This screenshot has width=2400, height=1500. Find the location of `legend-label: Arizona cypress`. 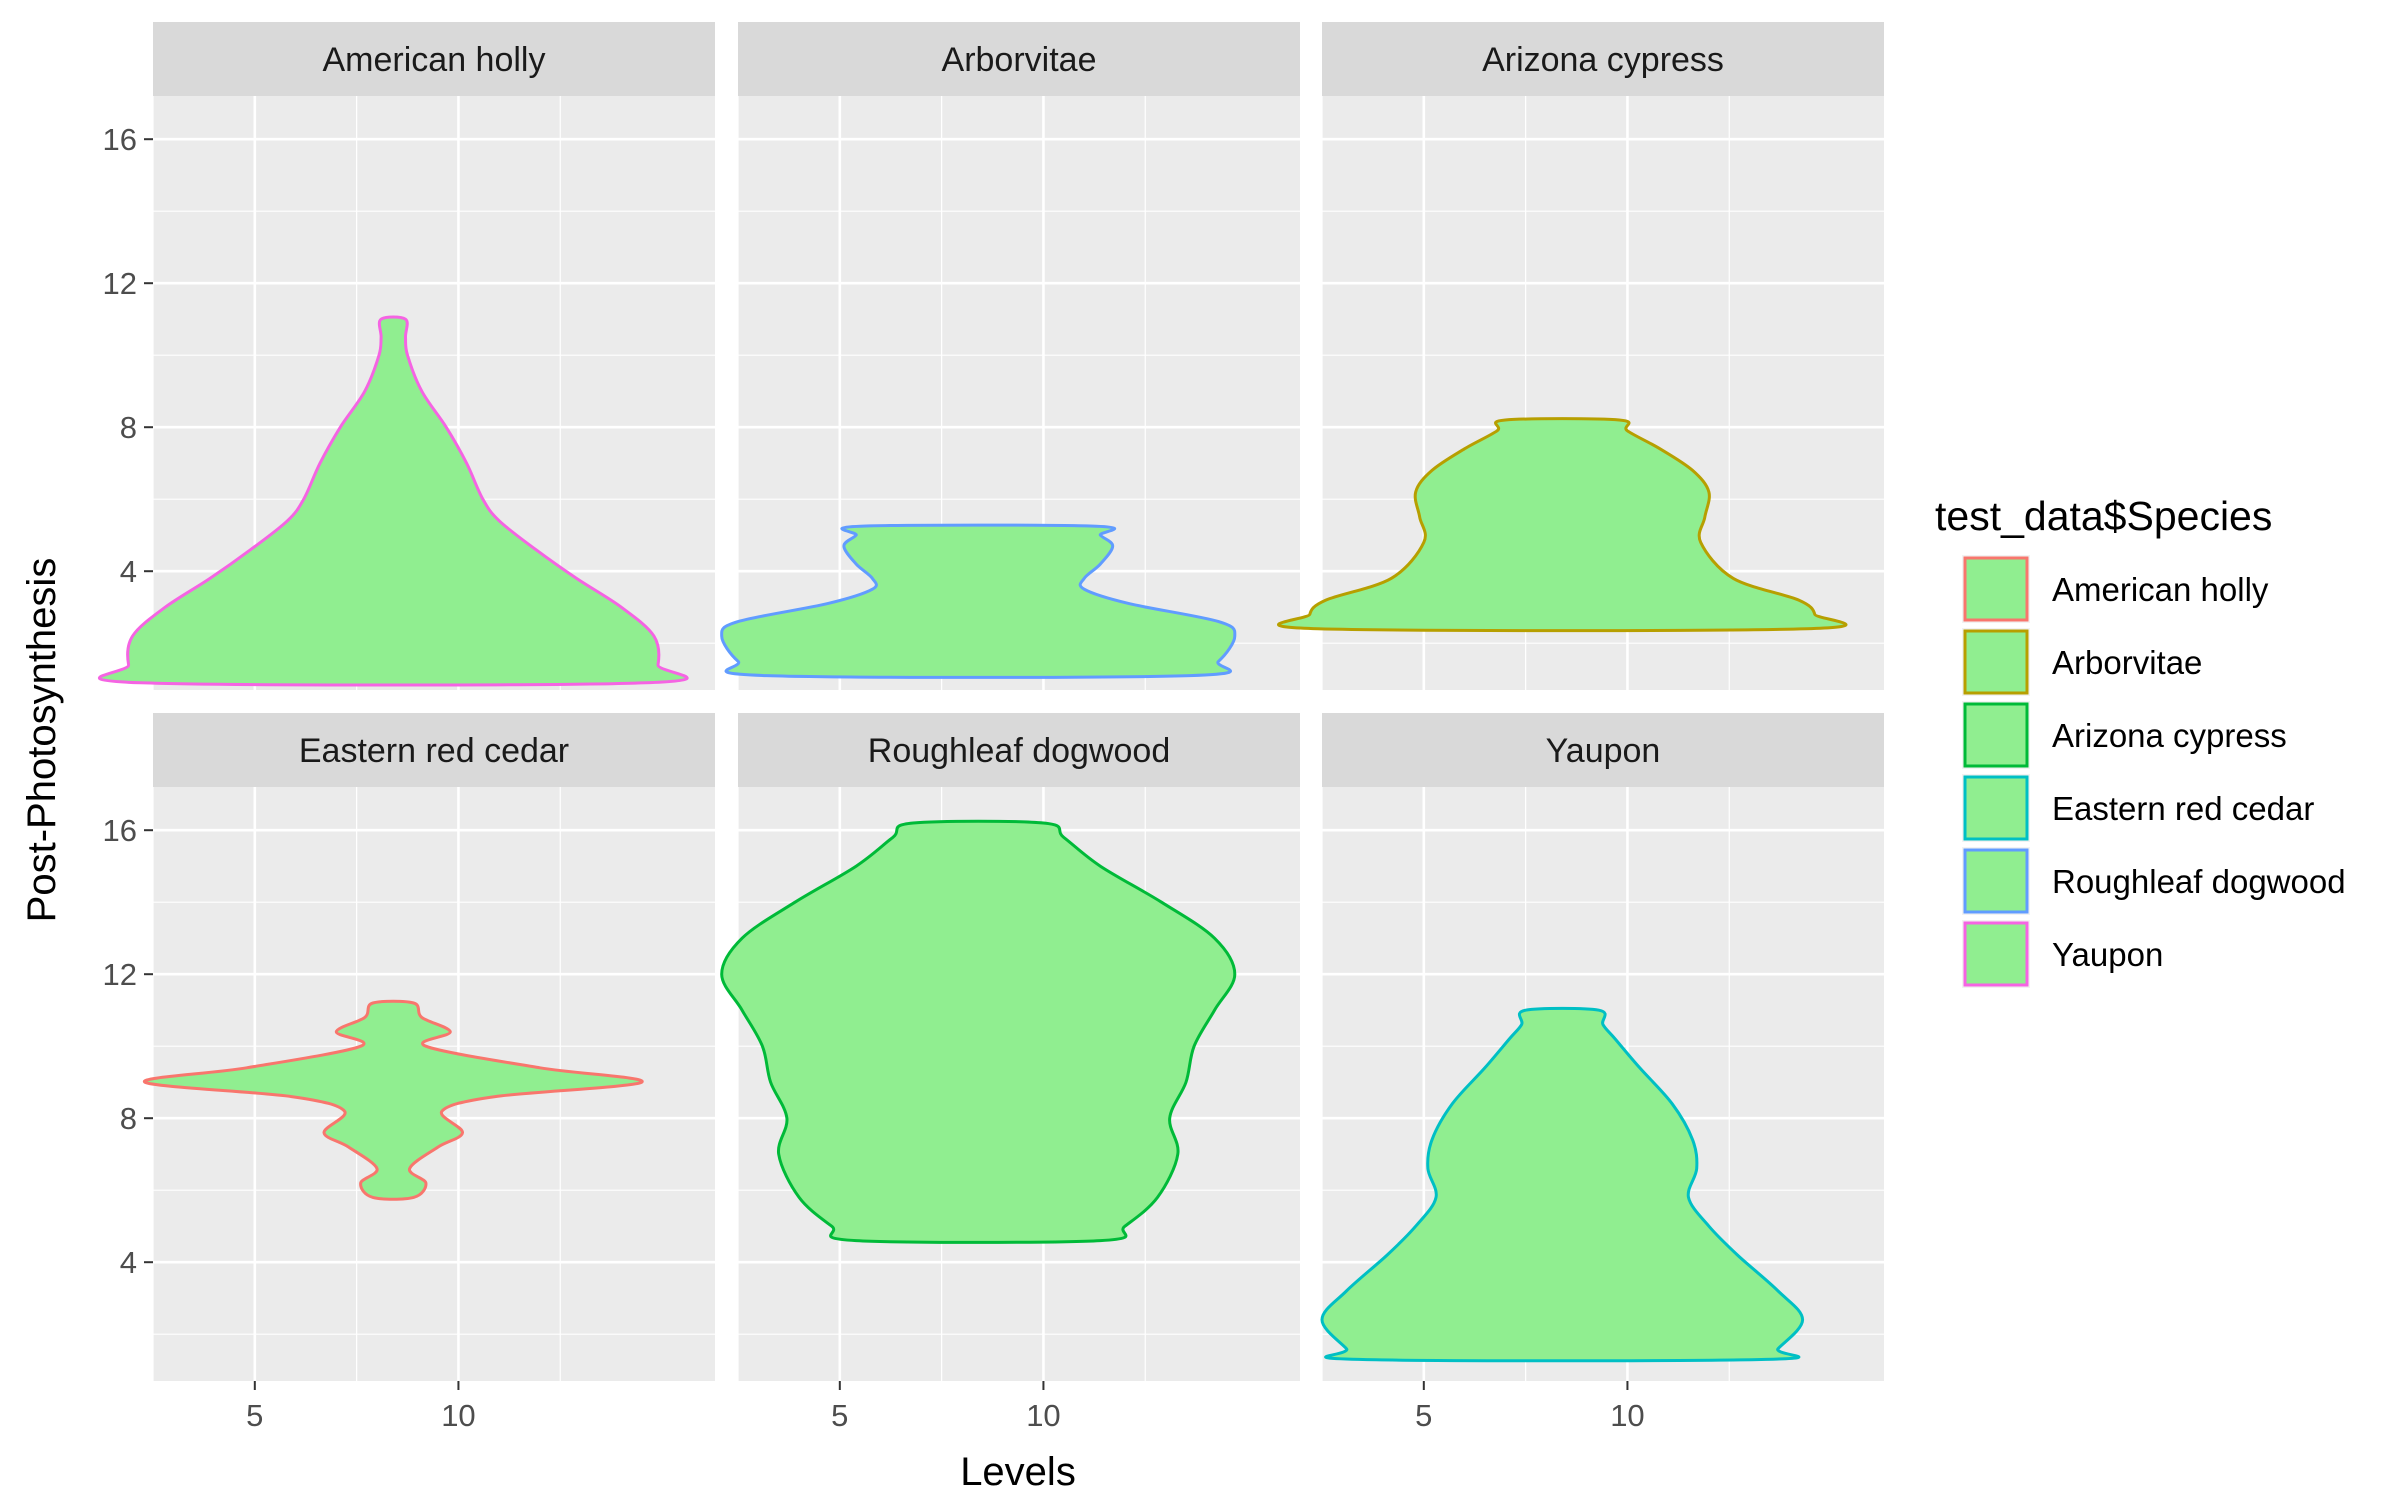

legend-label: Arizona cypress is located at coordinates (2169, 735).